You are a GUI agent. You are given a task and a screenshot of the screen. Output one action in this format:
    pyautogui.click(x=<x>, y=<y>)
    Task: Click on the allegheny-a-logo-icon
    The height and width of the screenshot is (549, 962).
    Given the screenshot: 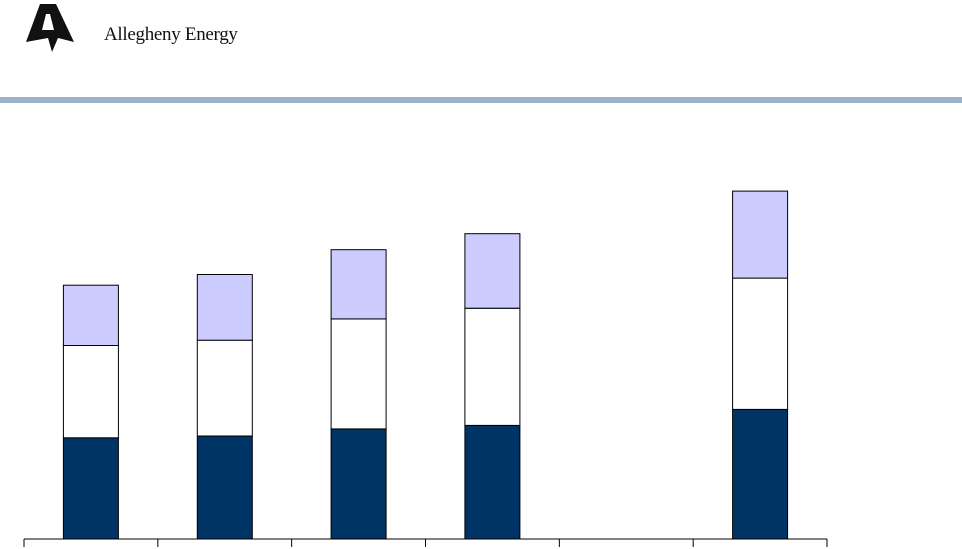 What is the action you would take?
    pyautogui.click(x=50, y=28)
    